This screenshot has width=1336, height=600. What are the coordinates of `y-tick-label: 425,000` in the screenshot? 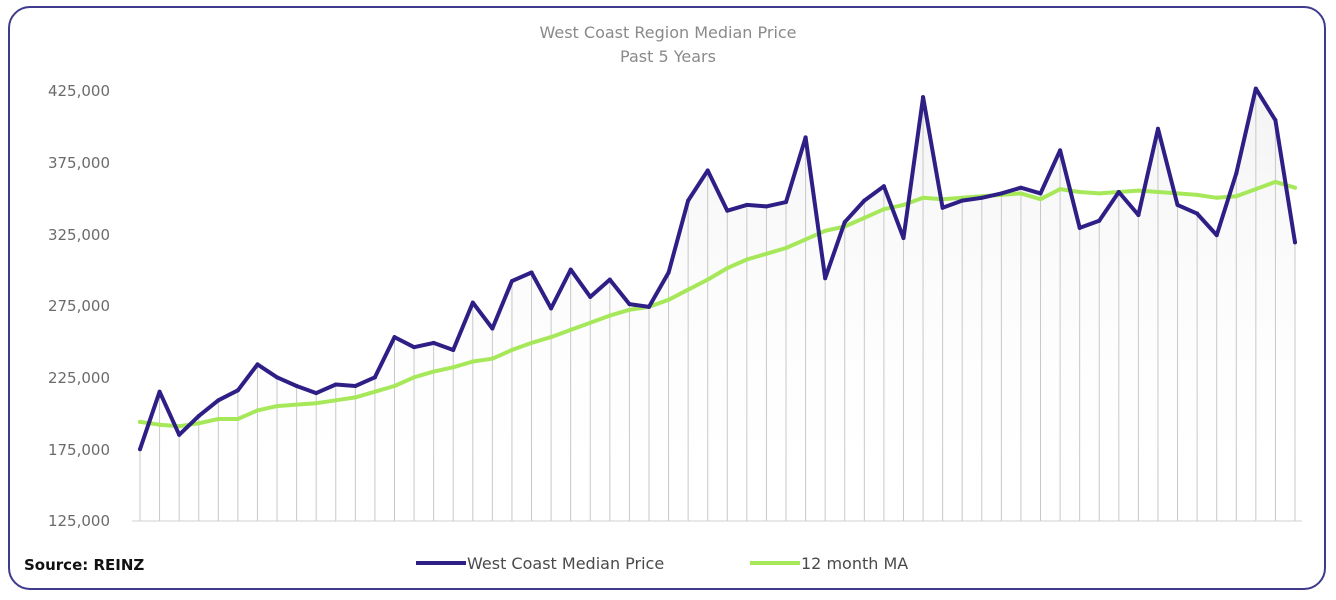 It's located at (79, 91).